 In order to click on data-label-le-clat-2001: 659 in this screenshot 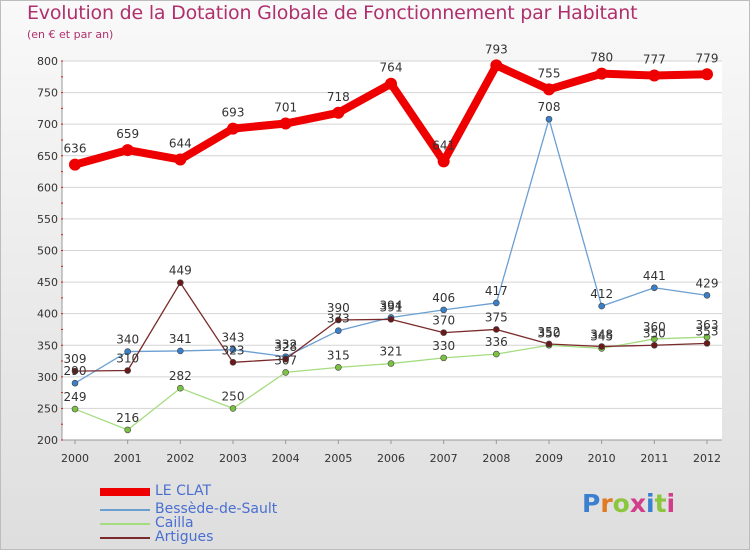, I will do `click(127, 134)`.